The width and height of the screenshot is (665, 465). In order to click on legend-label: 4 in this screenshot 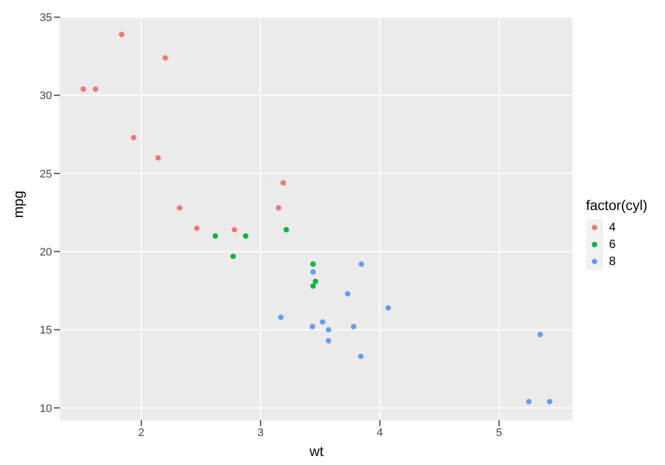, I will do `click(612, 227)`.